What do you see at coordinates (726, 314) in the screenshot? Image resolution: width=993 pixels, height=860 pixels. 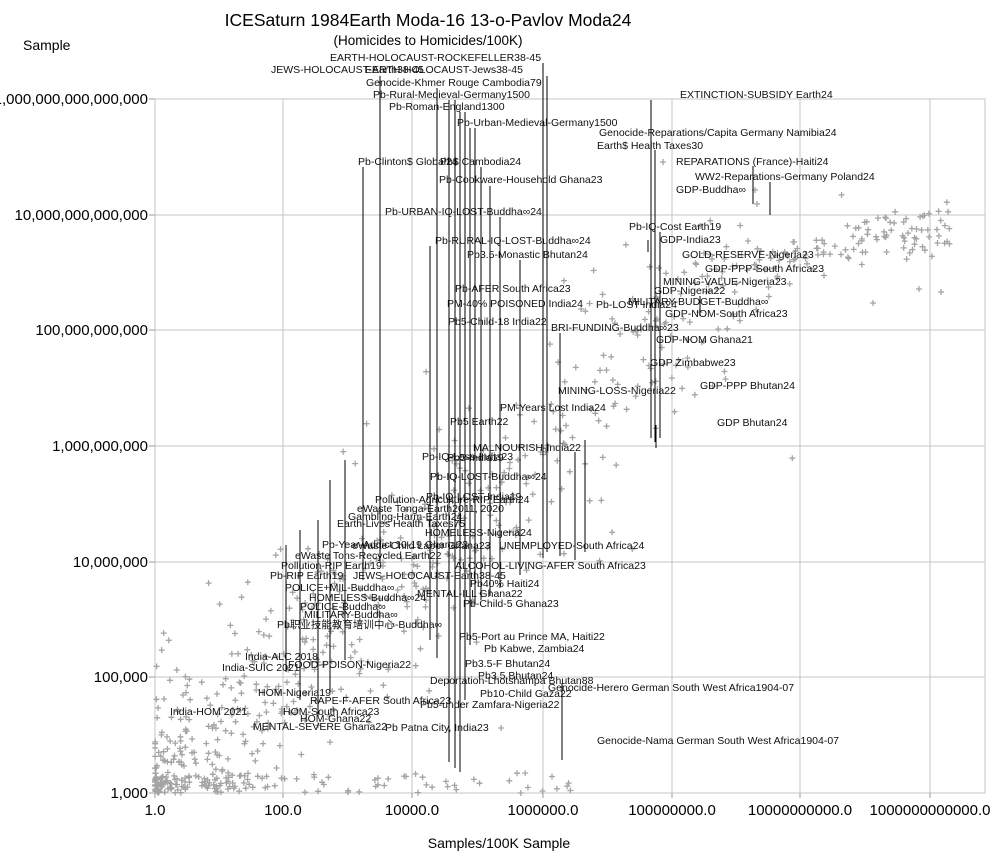 I see `annotation-label: GDP-NOM-South Africa23` at bounding box center [726, 314].